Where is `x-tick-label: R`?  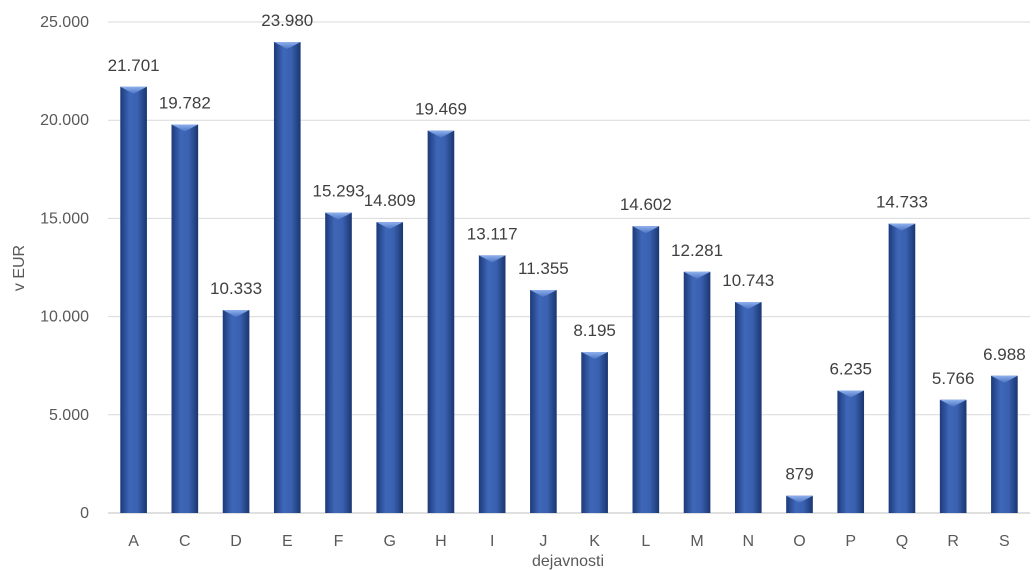
x-tick-label: R is located at coordinates (953, 541).